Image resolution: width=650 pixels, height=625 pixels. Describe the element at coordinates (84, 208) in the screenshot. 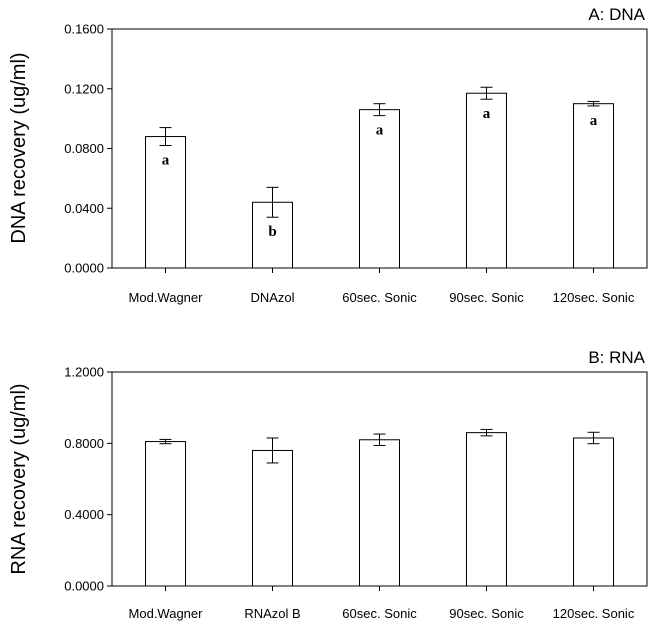

I see `y-tick-label: 0.0400` at that location.